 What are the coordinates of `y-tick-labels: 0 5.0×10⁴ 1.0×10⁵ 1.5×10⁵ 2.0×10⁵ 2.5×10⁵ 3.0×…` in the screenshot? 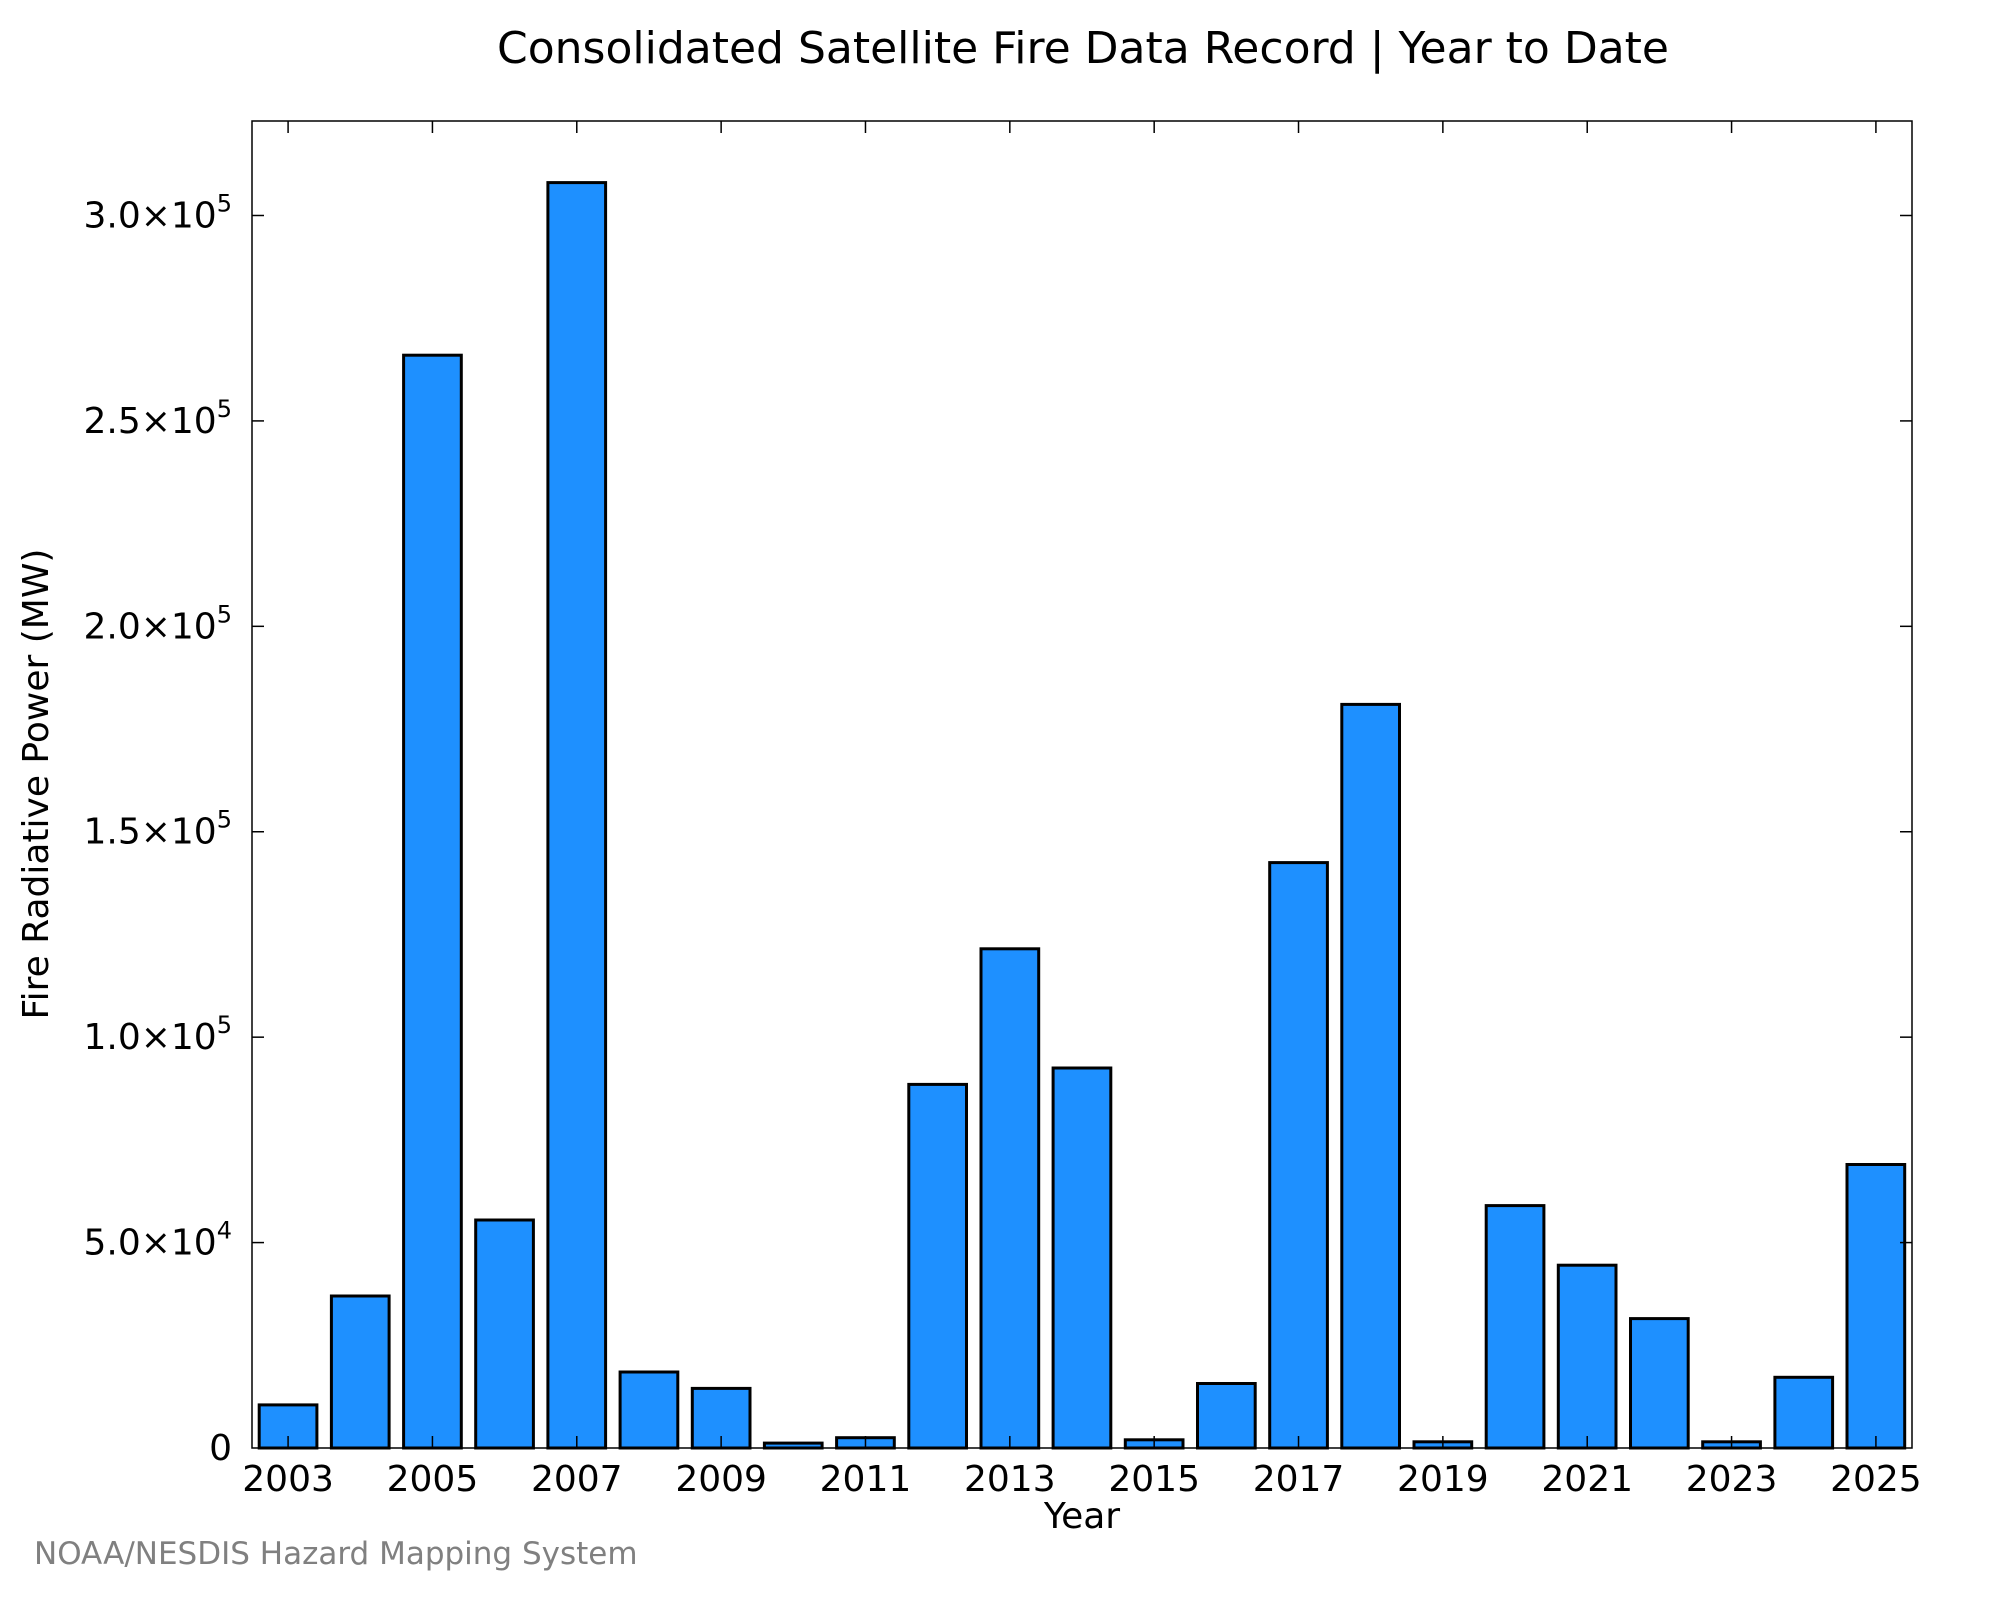 It's located at (157, 829).